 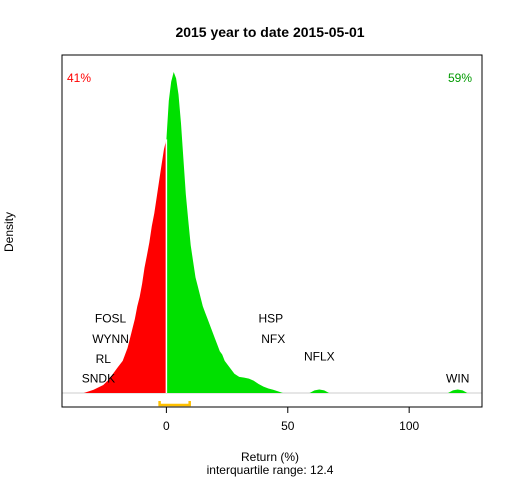 What do you see at coordinates (98, 378) in the screenshot?
I see `annotation-sndk: SNDK` at bounding box center [98, 378].